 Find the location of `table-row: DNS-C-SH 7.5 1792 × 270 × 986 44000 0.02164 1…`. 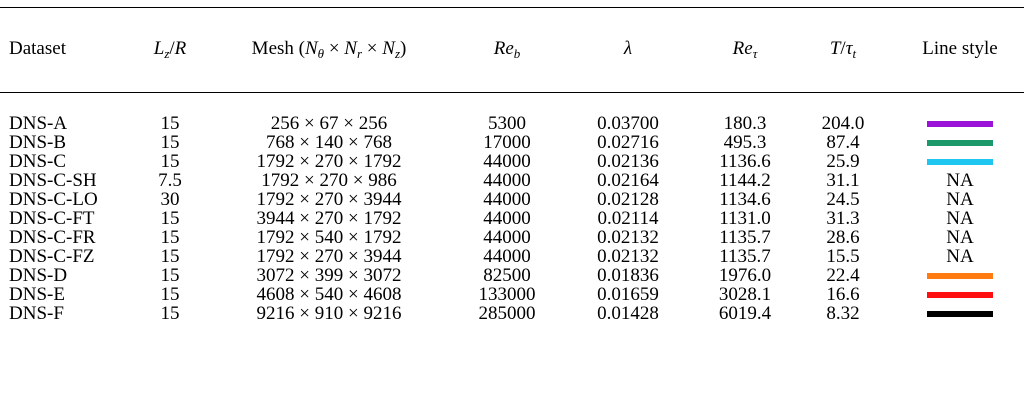

table-row: DNS-C-SH 7.5 1792 × 270 × 986 44000 0.02164 1… is located at coordinates (512, 180).